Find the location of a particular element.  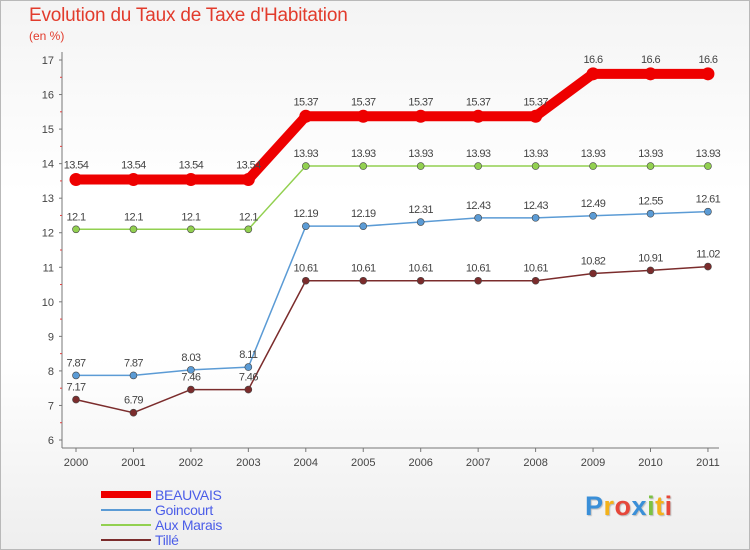

legend-item-aux-marais: Aux Marais is located at coordinates (162, 524).